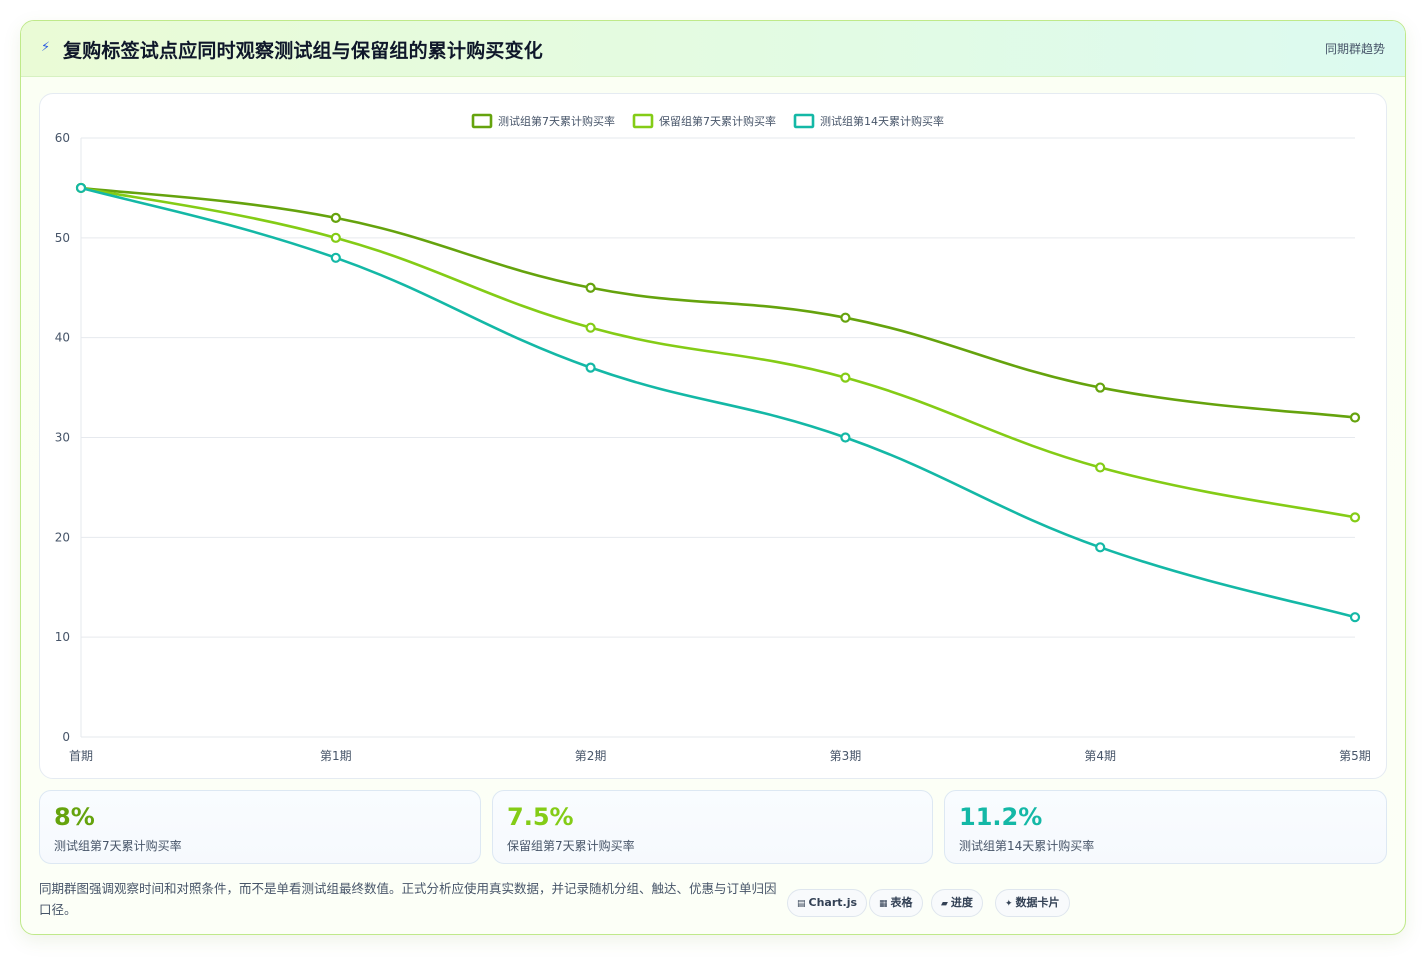  Describe the element at coordinates (833, 902) in the screenshot. I see `chip-label: Chart.js` at that location.